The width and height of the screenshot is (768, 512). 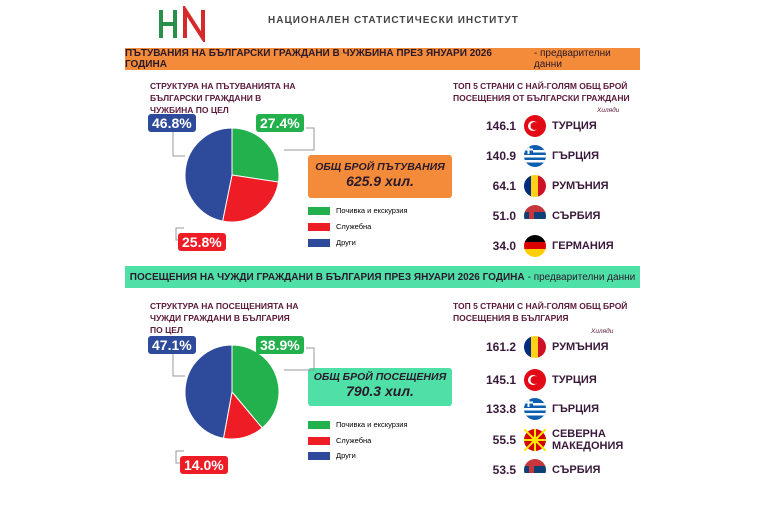 I want to click on country-row: 51.0 СЪРБИЯ, so click(x=555, y=216).